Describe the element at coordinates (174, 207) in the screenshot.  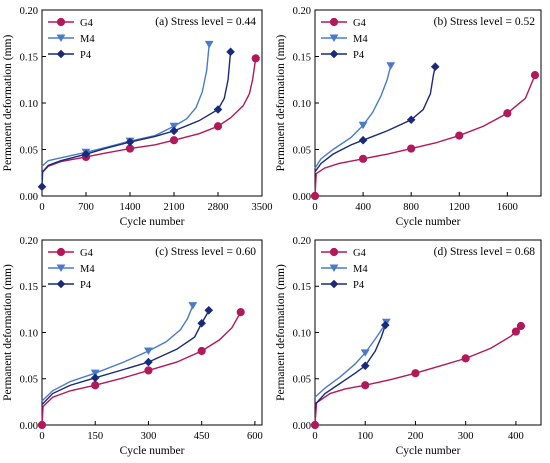
I see `x-tick-label: 2100` at that location.